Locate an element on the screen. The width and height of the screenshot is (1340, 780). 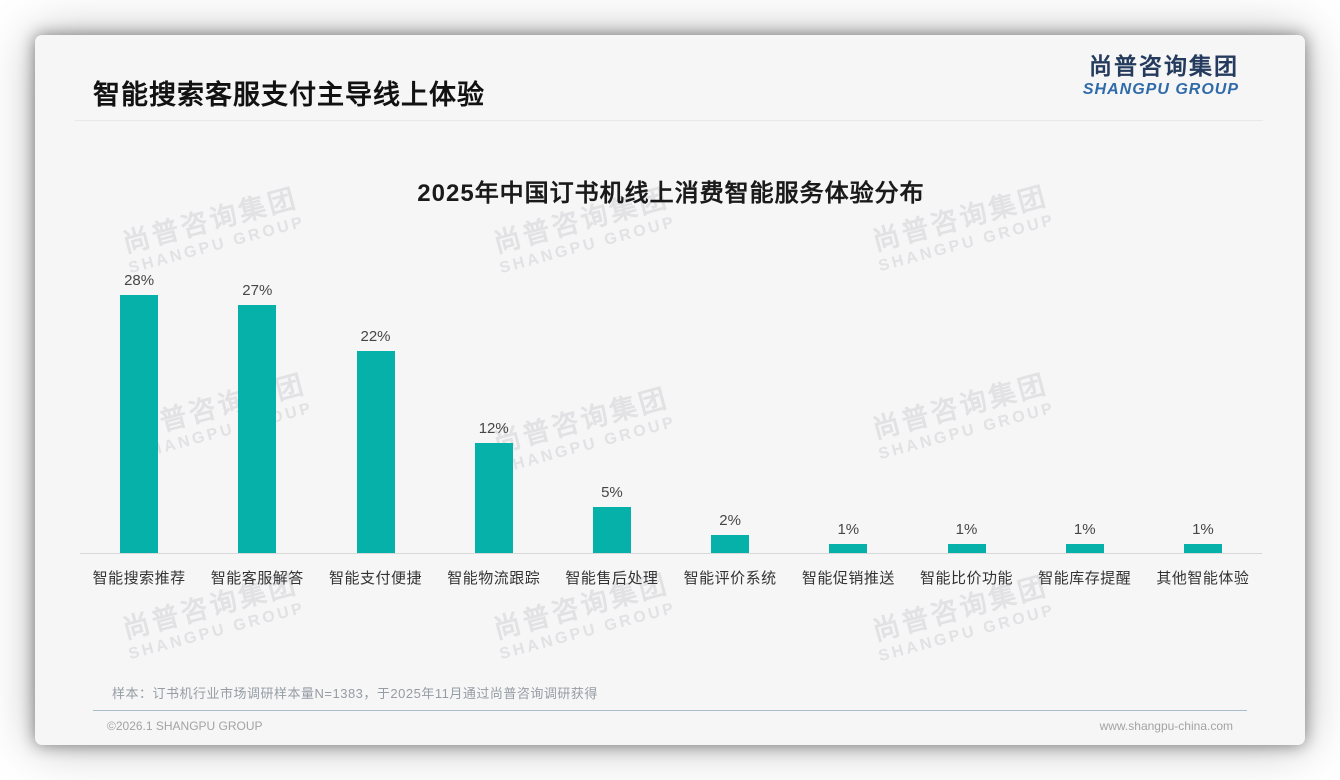
bar-value-label: 5% is located at coordinates (612, 492).